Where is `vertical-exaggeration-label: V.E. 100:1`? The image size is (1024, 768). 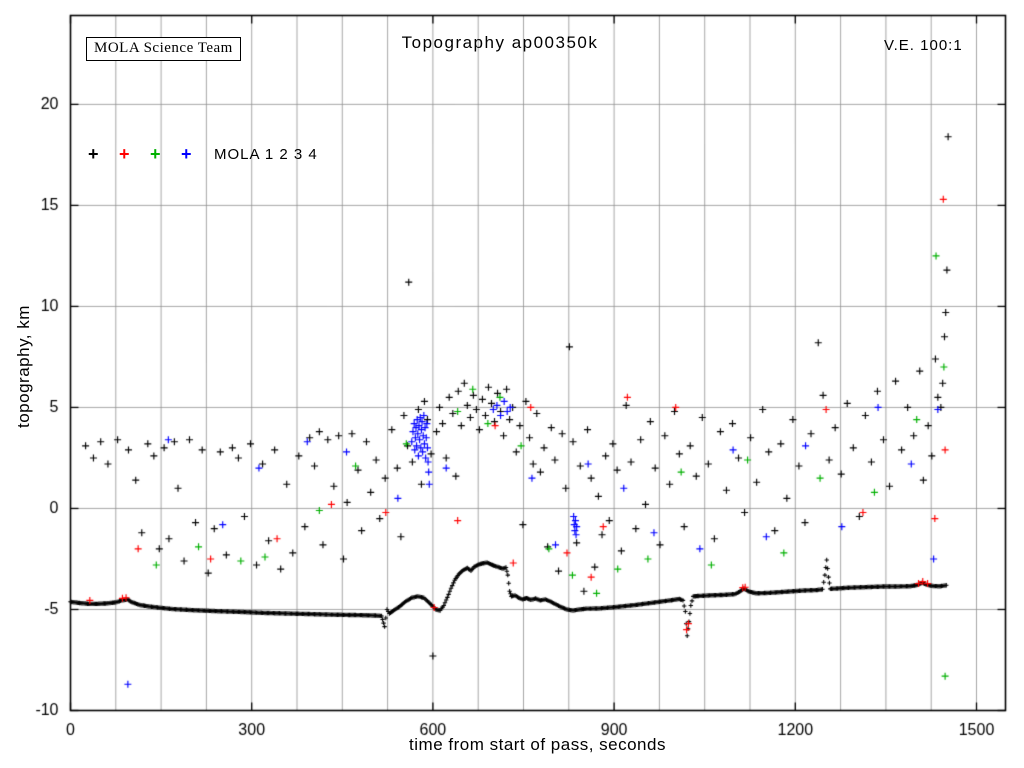
vertical-exaggeration-label: V.E. 100:1 is located at coordinates (923, 45).